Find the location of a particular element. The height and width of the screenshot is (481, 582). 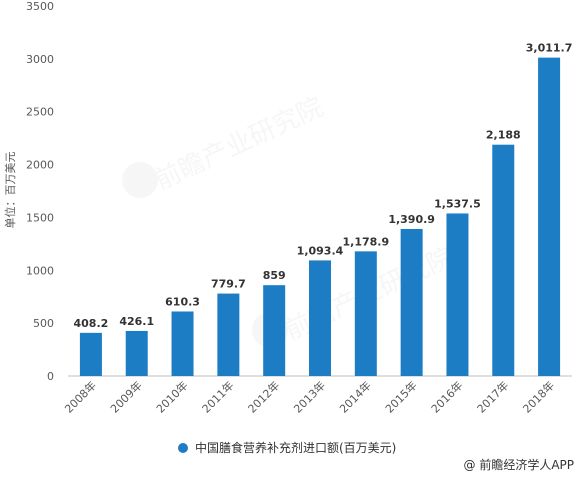

x-tick-label: 2008年 is located at coordinates (80, 396).